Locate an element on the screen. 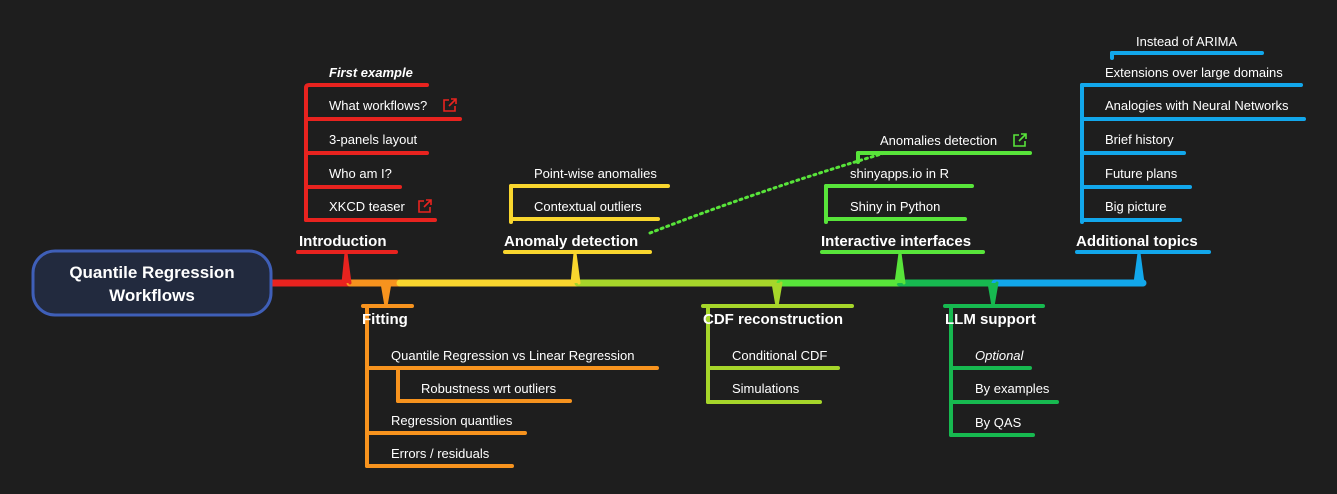 The width and height of the screenshot is (1337, 494). llm-label: LLM support is located at coordinates (990, 319).